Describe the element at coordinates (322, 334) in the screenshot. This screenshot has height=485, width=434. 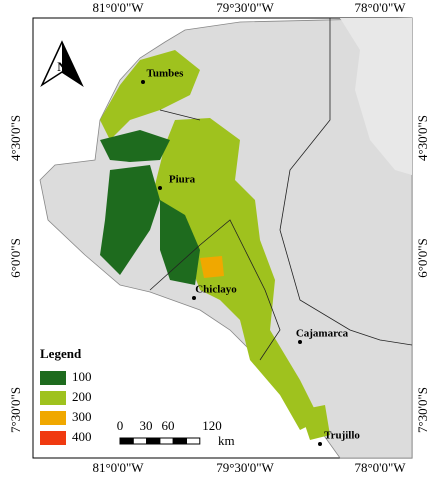
I see `place-label: Cajamarca` at that location.